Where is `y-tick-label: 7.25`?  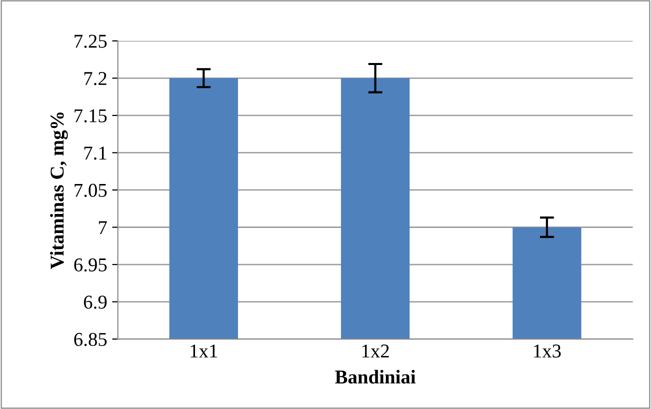
y-tick-label: 7.25 is located at coordinates (90, 41).